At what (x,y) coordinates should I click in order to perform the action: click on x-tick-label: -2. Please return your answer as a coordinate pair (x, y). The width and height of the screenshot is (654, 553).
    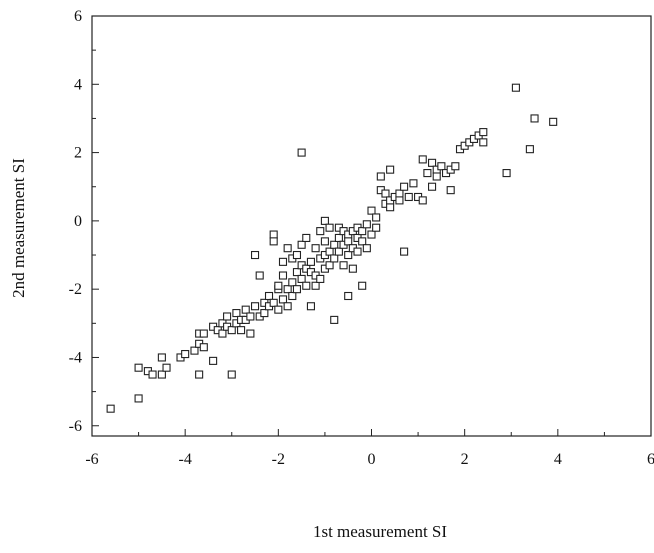
    Looking at the image, I should click on (278, 459).